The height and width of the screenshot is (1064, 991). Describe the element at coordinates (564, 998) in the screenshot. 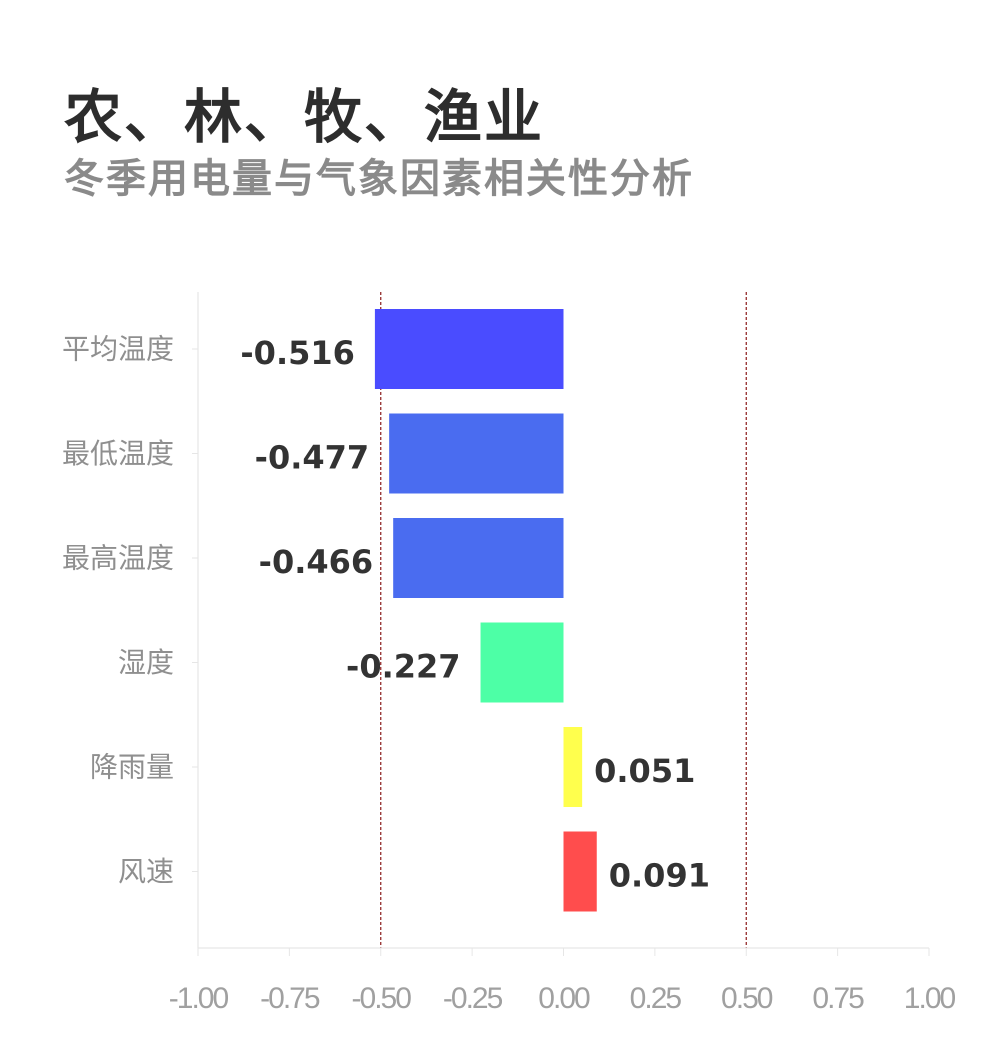

I see `x-tick-label: 0.00` at that location.